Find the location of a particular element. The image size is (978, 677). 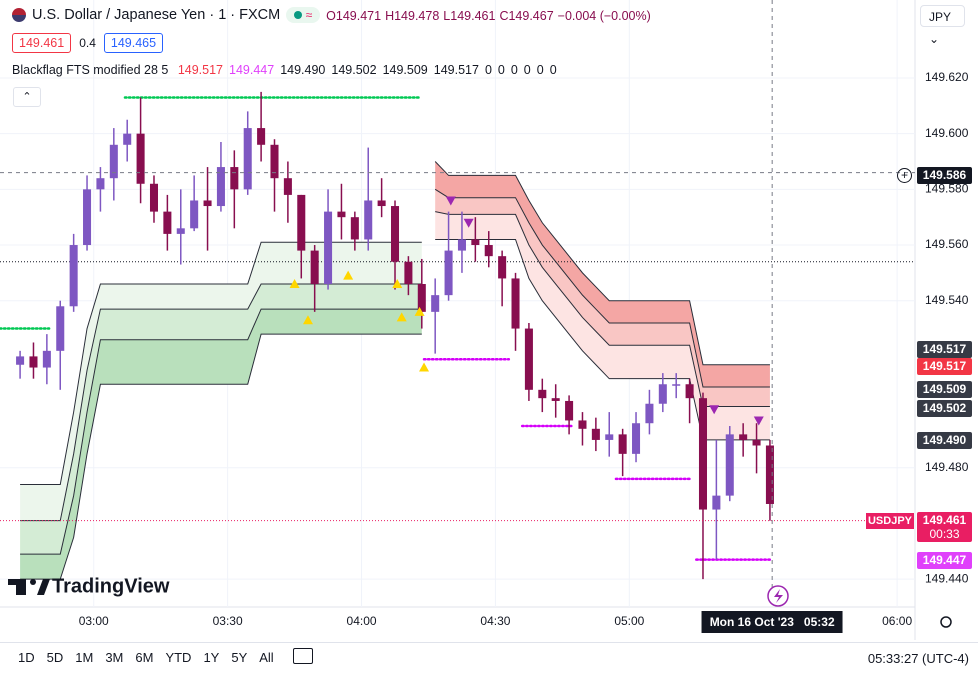

indicator-value: 149.517 is located at coordinates (456, 70).